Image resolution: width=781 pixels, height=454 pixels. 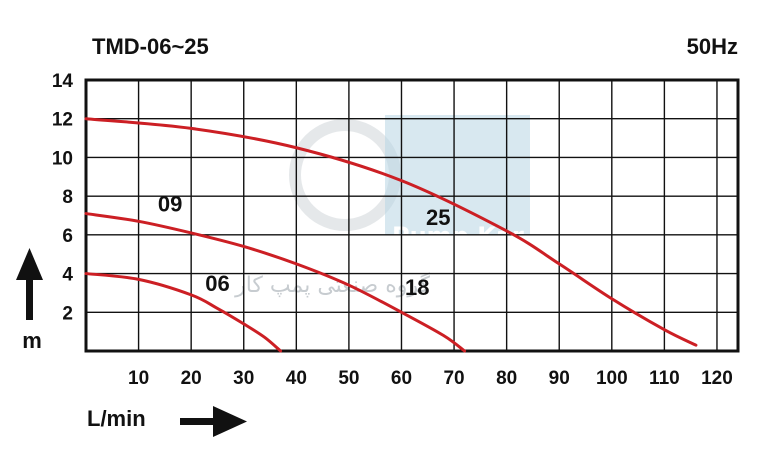 What do you see at coordinates (458, 236) in the screenshot?
I see `watermark-logo-text: Pump Kar` at bounding box center [458, 236].